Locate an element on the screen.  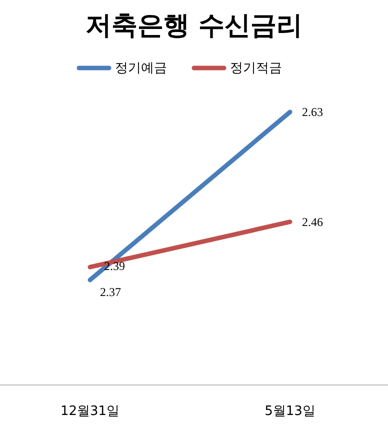
data-label: 2.37 is located at coordinates (110, 292).